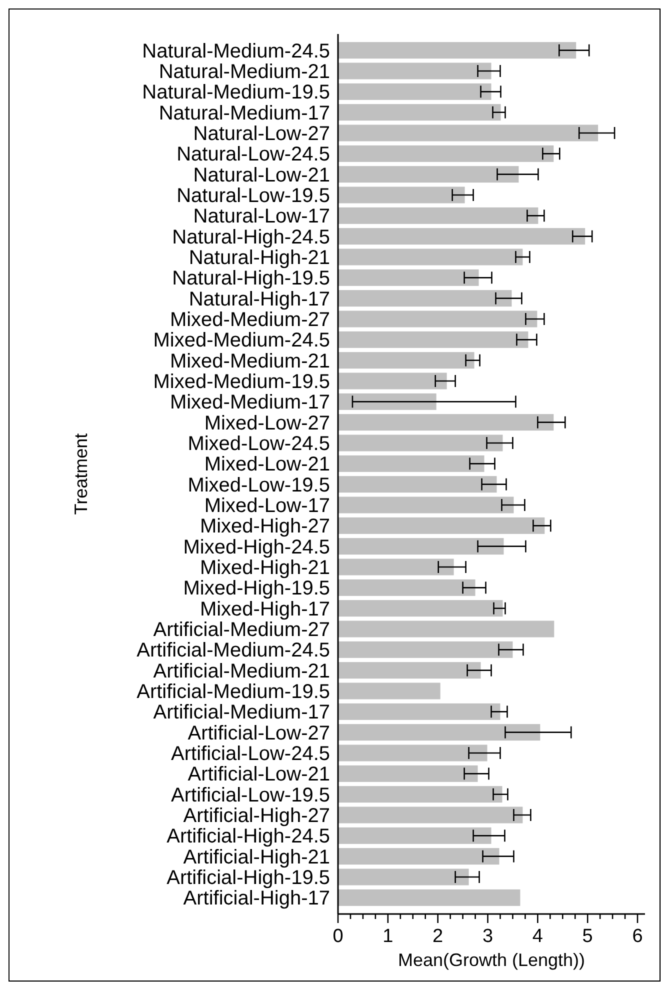  I want to click on y-tick-label: Mixed-Medium-17, so click(250, 403).